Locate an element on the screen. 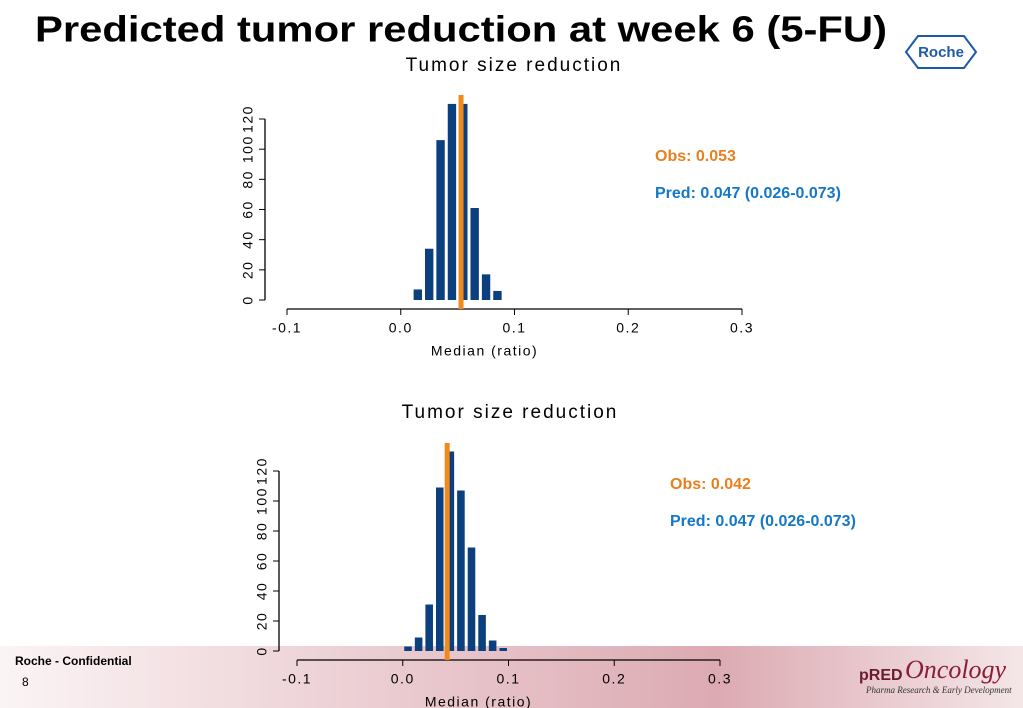 The image size is (1023, 708). logo: Roche is located at coordinates (941, 52).